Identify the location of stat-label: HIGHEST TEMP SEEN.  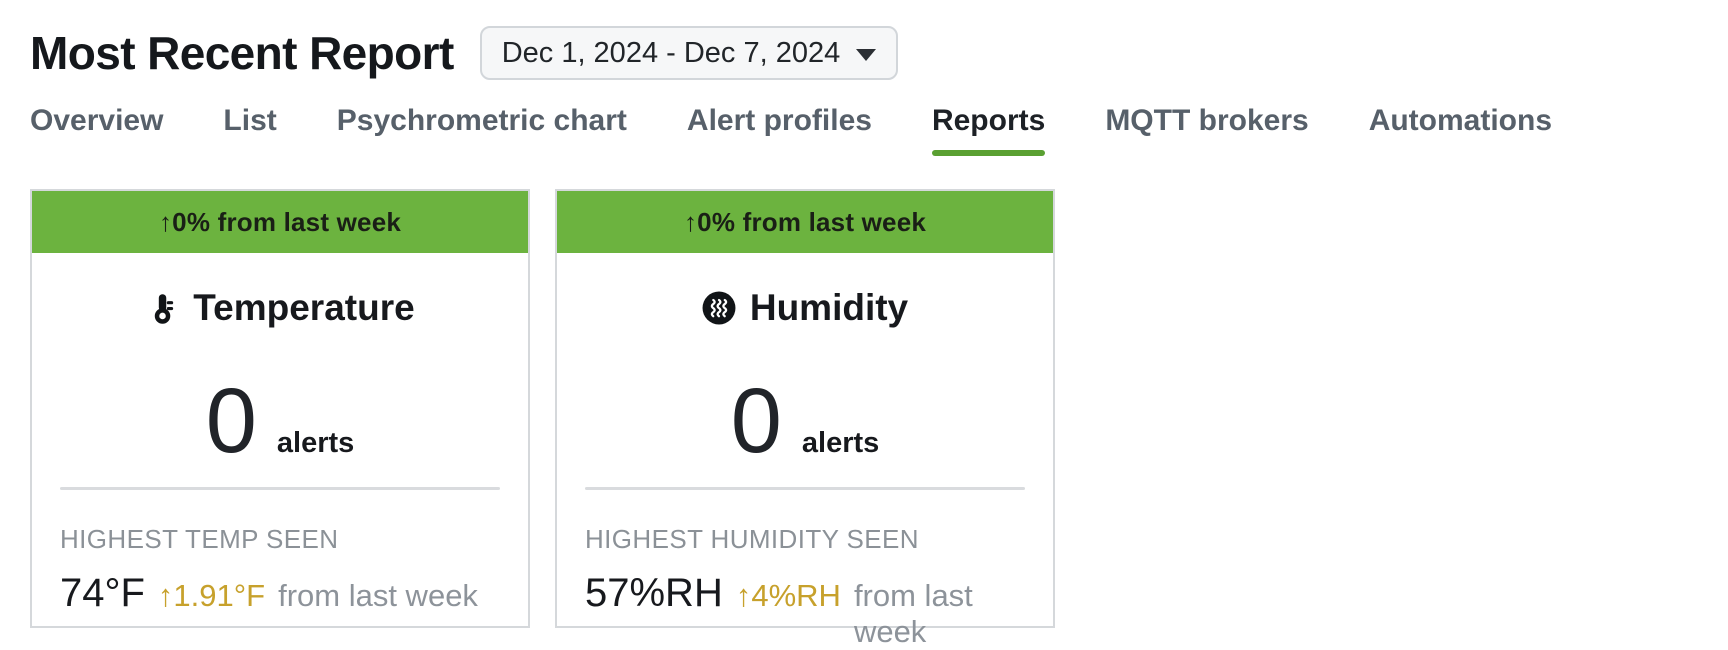
(199, 539).